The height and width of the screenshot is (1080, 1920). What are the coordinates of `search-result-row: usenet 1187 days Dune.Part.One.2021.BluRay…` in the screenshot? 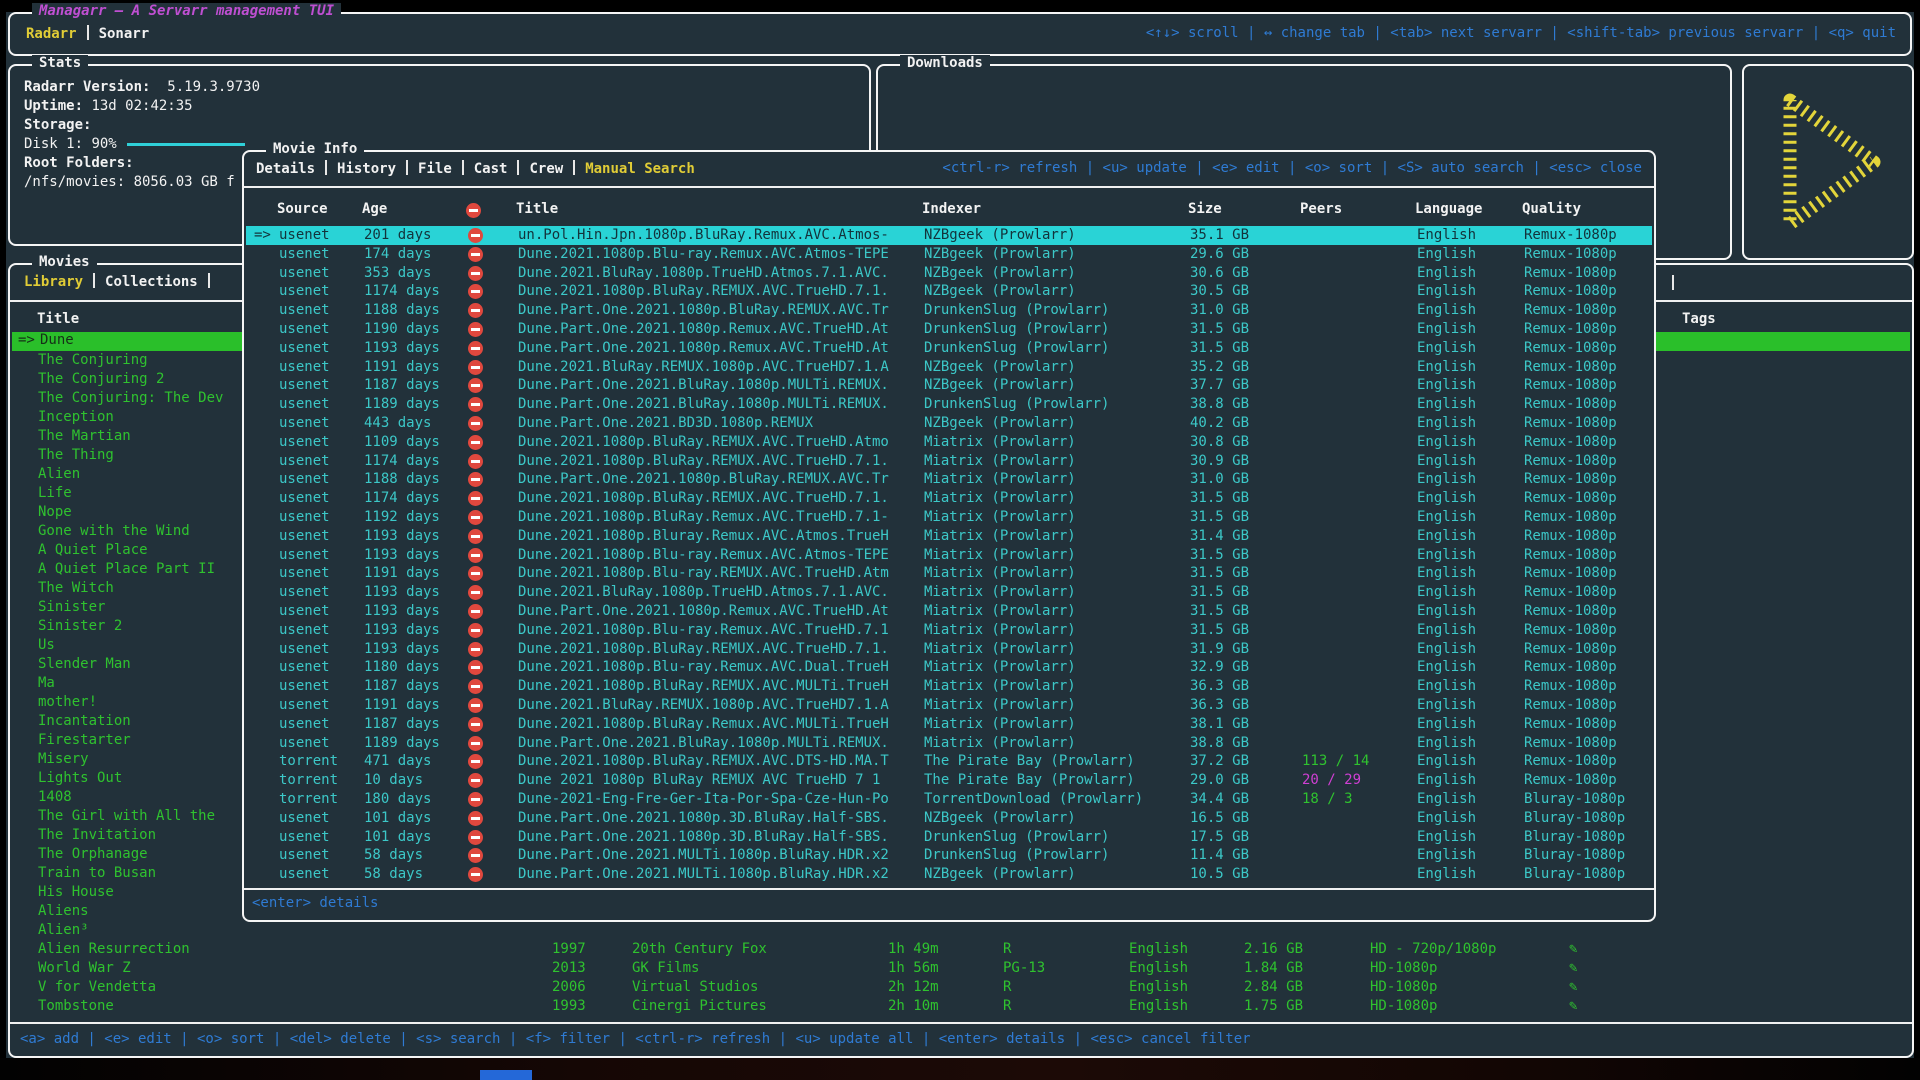 It's located at (949, 385).